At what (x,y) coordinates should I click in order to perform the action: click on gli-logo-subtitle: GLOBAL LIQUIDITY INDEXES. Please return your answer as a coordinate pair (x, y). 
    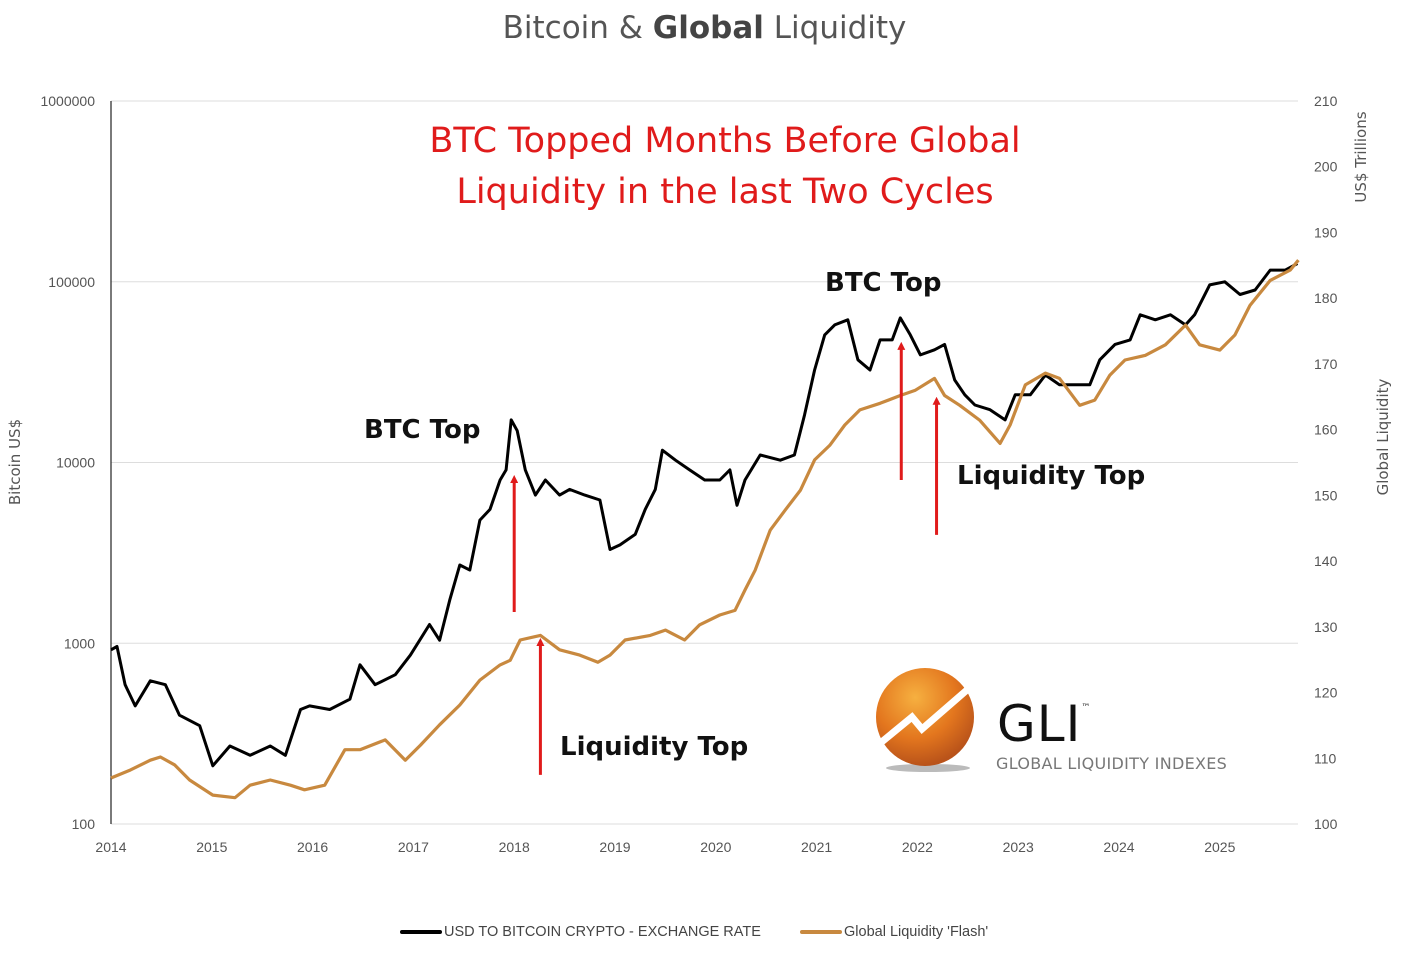
    Looking at the image, I should click on (1112, 763).